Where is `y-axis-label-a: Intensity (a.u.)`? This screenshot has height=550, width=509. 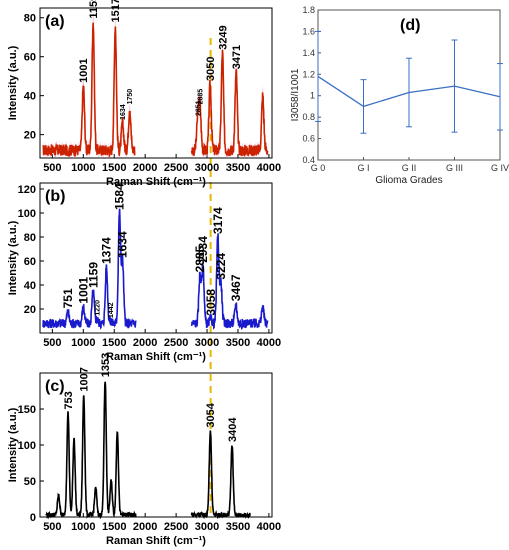 y-axis-label-a: Intensity (a.u.) is located at coordinates (13, 82).